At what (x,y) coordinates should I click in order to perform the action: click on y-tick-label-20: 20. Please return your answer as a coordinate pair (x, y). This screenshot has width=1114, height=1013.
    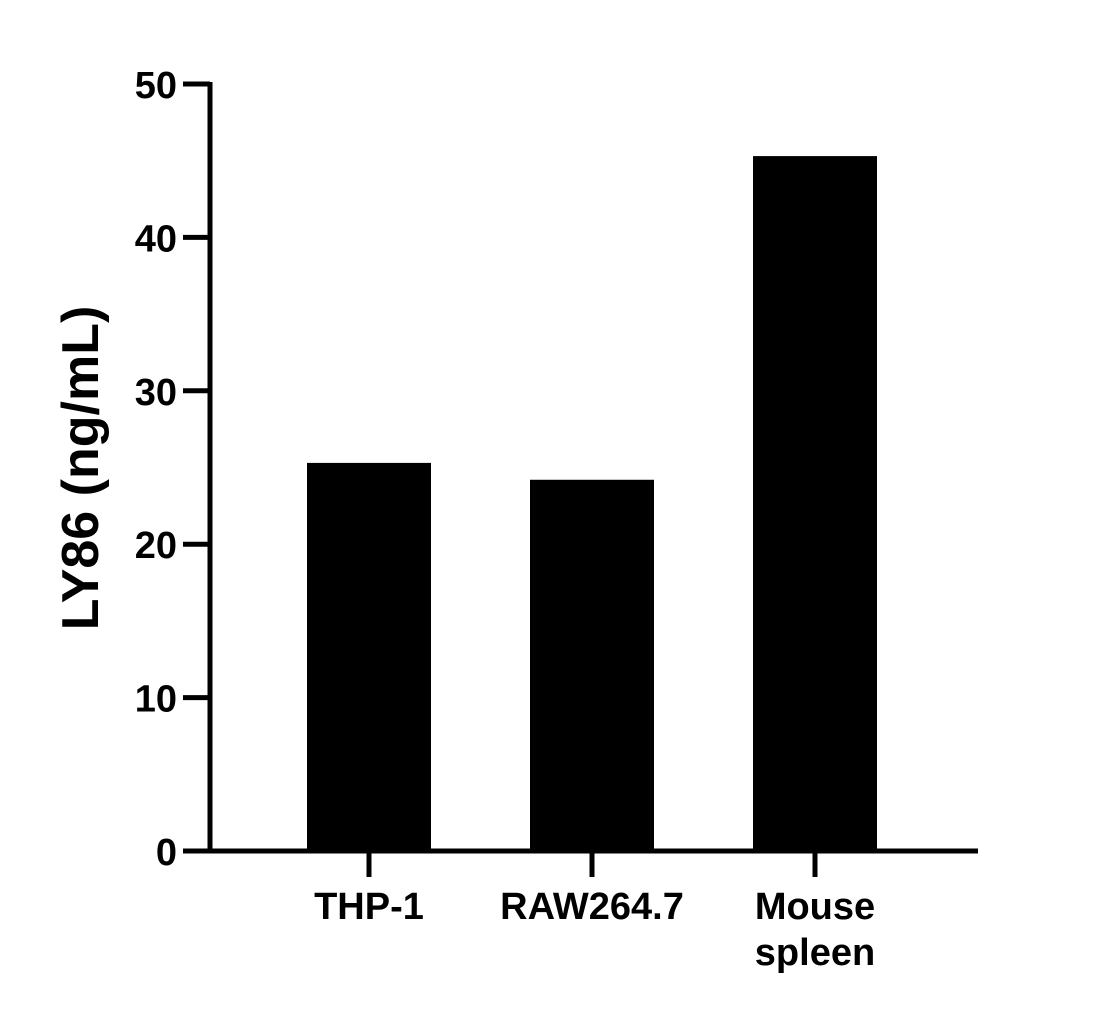
    Looking at the image, I should click on (156, 546).